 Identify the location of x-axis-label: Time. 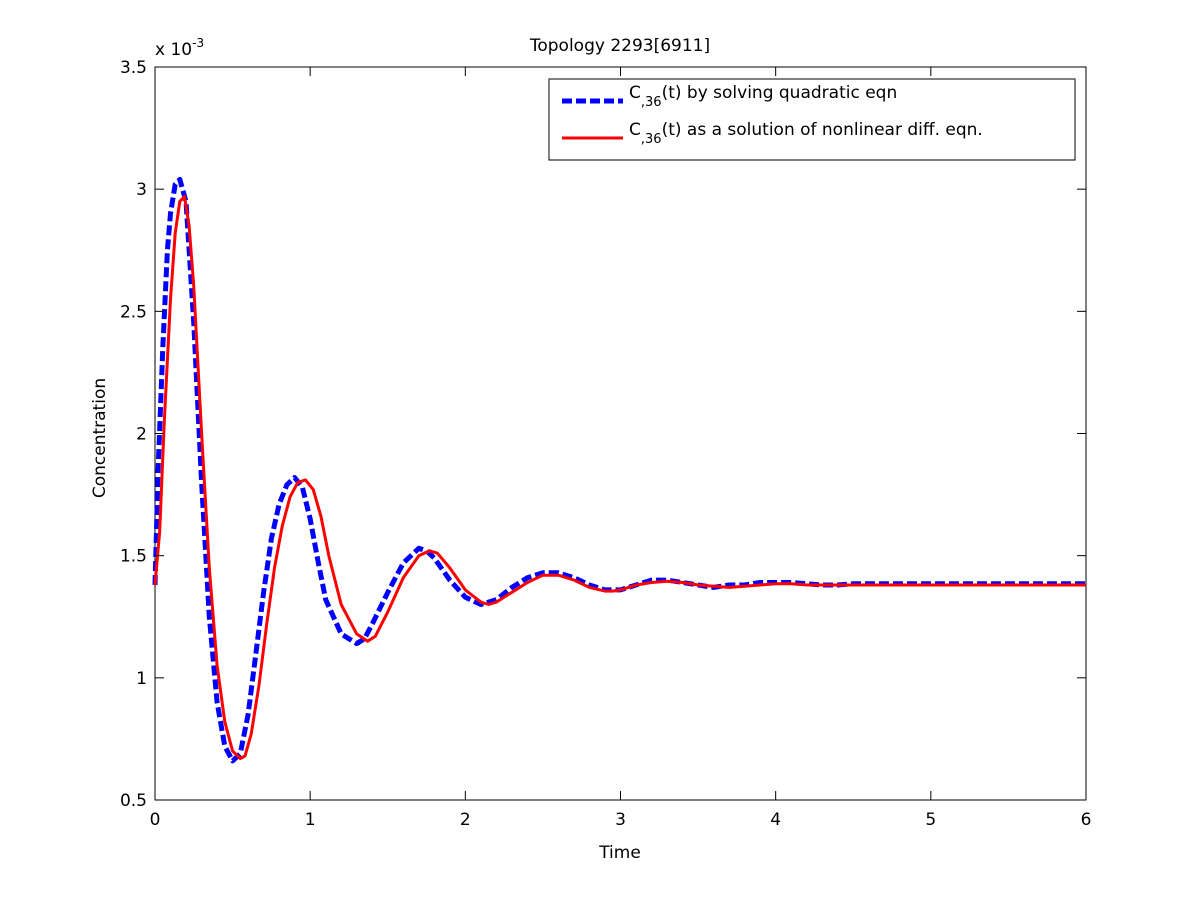
(619, 853).